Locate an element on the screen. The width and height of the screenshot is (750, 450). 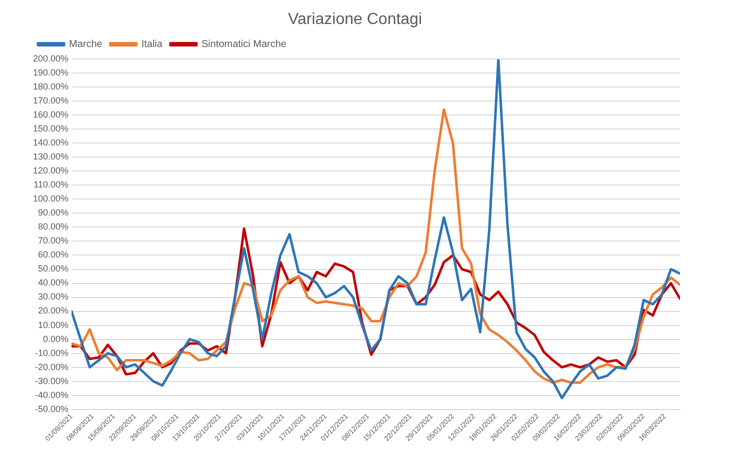
y-tick-label: 170.00% is located at coordinates (51, 101).